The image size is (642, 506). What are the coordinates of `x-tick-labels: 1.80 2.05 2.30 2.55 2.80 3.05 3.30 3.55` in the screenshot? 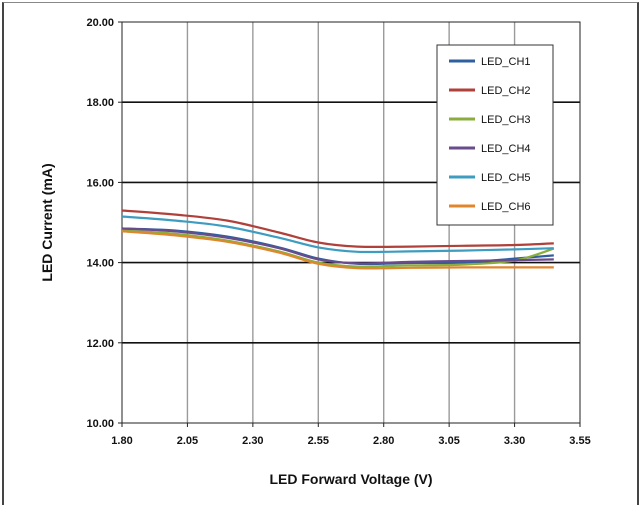 It's located at (350, 441).